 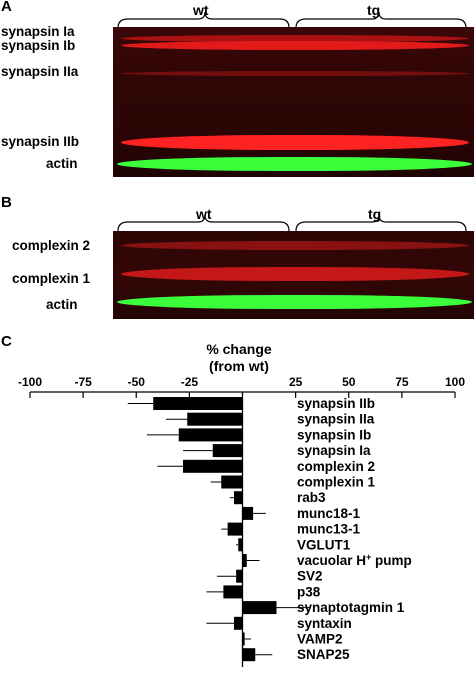 I want to click on category-label: synaptotagmin 1, so click(x=351, y=607).